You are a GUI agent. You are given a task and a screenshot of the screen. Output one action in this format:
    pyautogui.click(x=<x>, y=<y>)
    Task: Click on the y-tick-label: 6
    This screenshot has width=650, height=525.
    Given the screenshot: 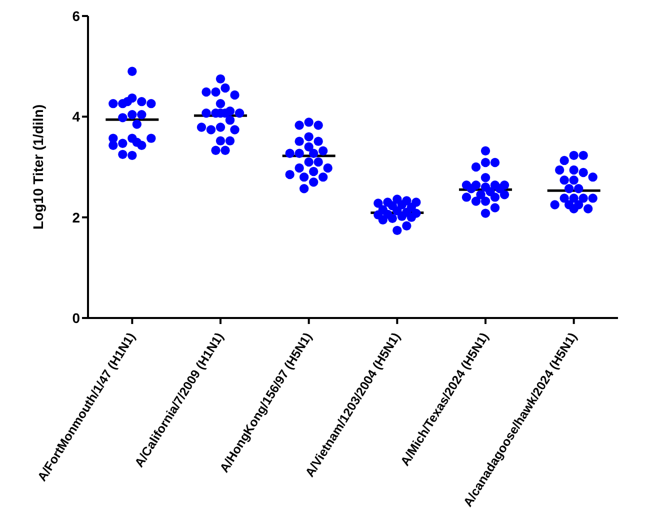 What is the action you would take?
    pyautogui.click(x=76, y=16)
    